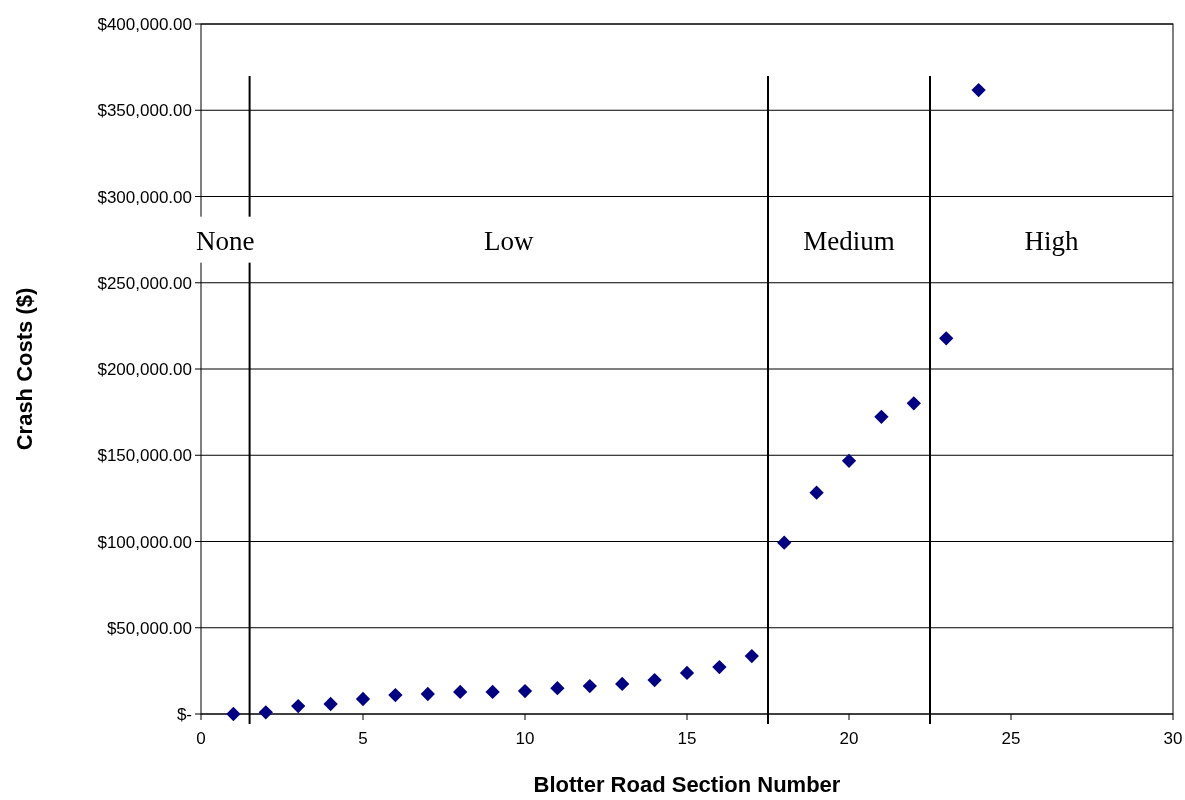 The image size is (1185, 800). What do you see at coordinates (144, 283) in the screenshot?
I see `y-tick-label: $250,000.00` at bounding box center [144, 283].